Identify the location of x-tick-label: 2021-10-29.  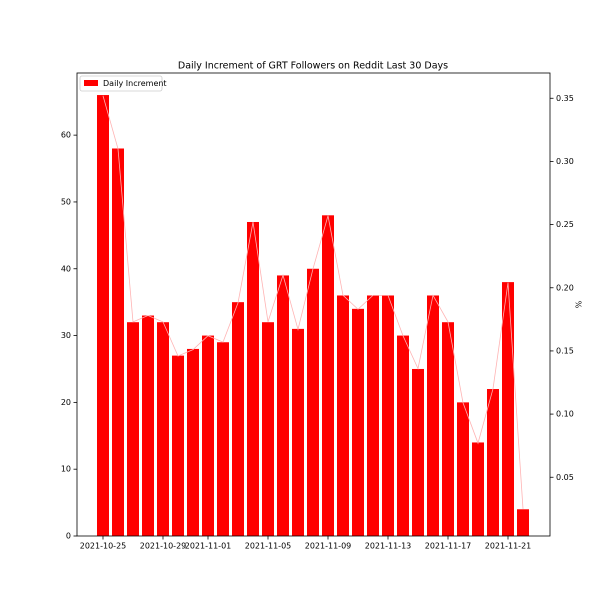
(163, 546).